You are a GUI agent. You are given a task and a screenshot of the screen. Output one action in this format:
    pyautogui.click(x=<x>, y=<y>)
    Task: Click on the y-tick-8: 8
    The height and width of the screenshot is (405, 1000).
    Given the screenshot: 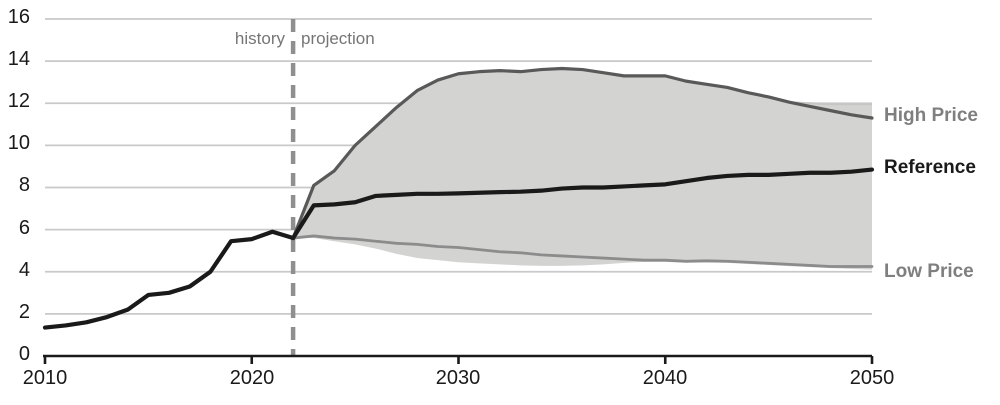 What is the action you would take?
    pyautogui.click(x=24, y=185)
    